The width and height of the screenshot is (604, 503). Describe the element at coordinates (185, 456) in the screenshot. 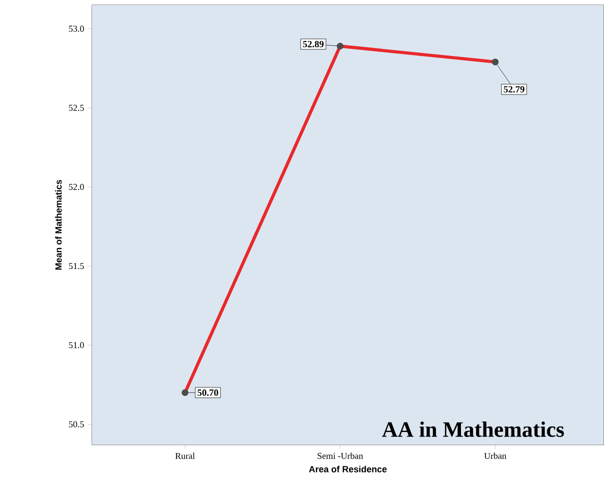

I see `x-tick-label: Rural` at that location.